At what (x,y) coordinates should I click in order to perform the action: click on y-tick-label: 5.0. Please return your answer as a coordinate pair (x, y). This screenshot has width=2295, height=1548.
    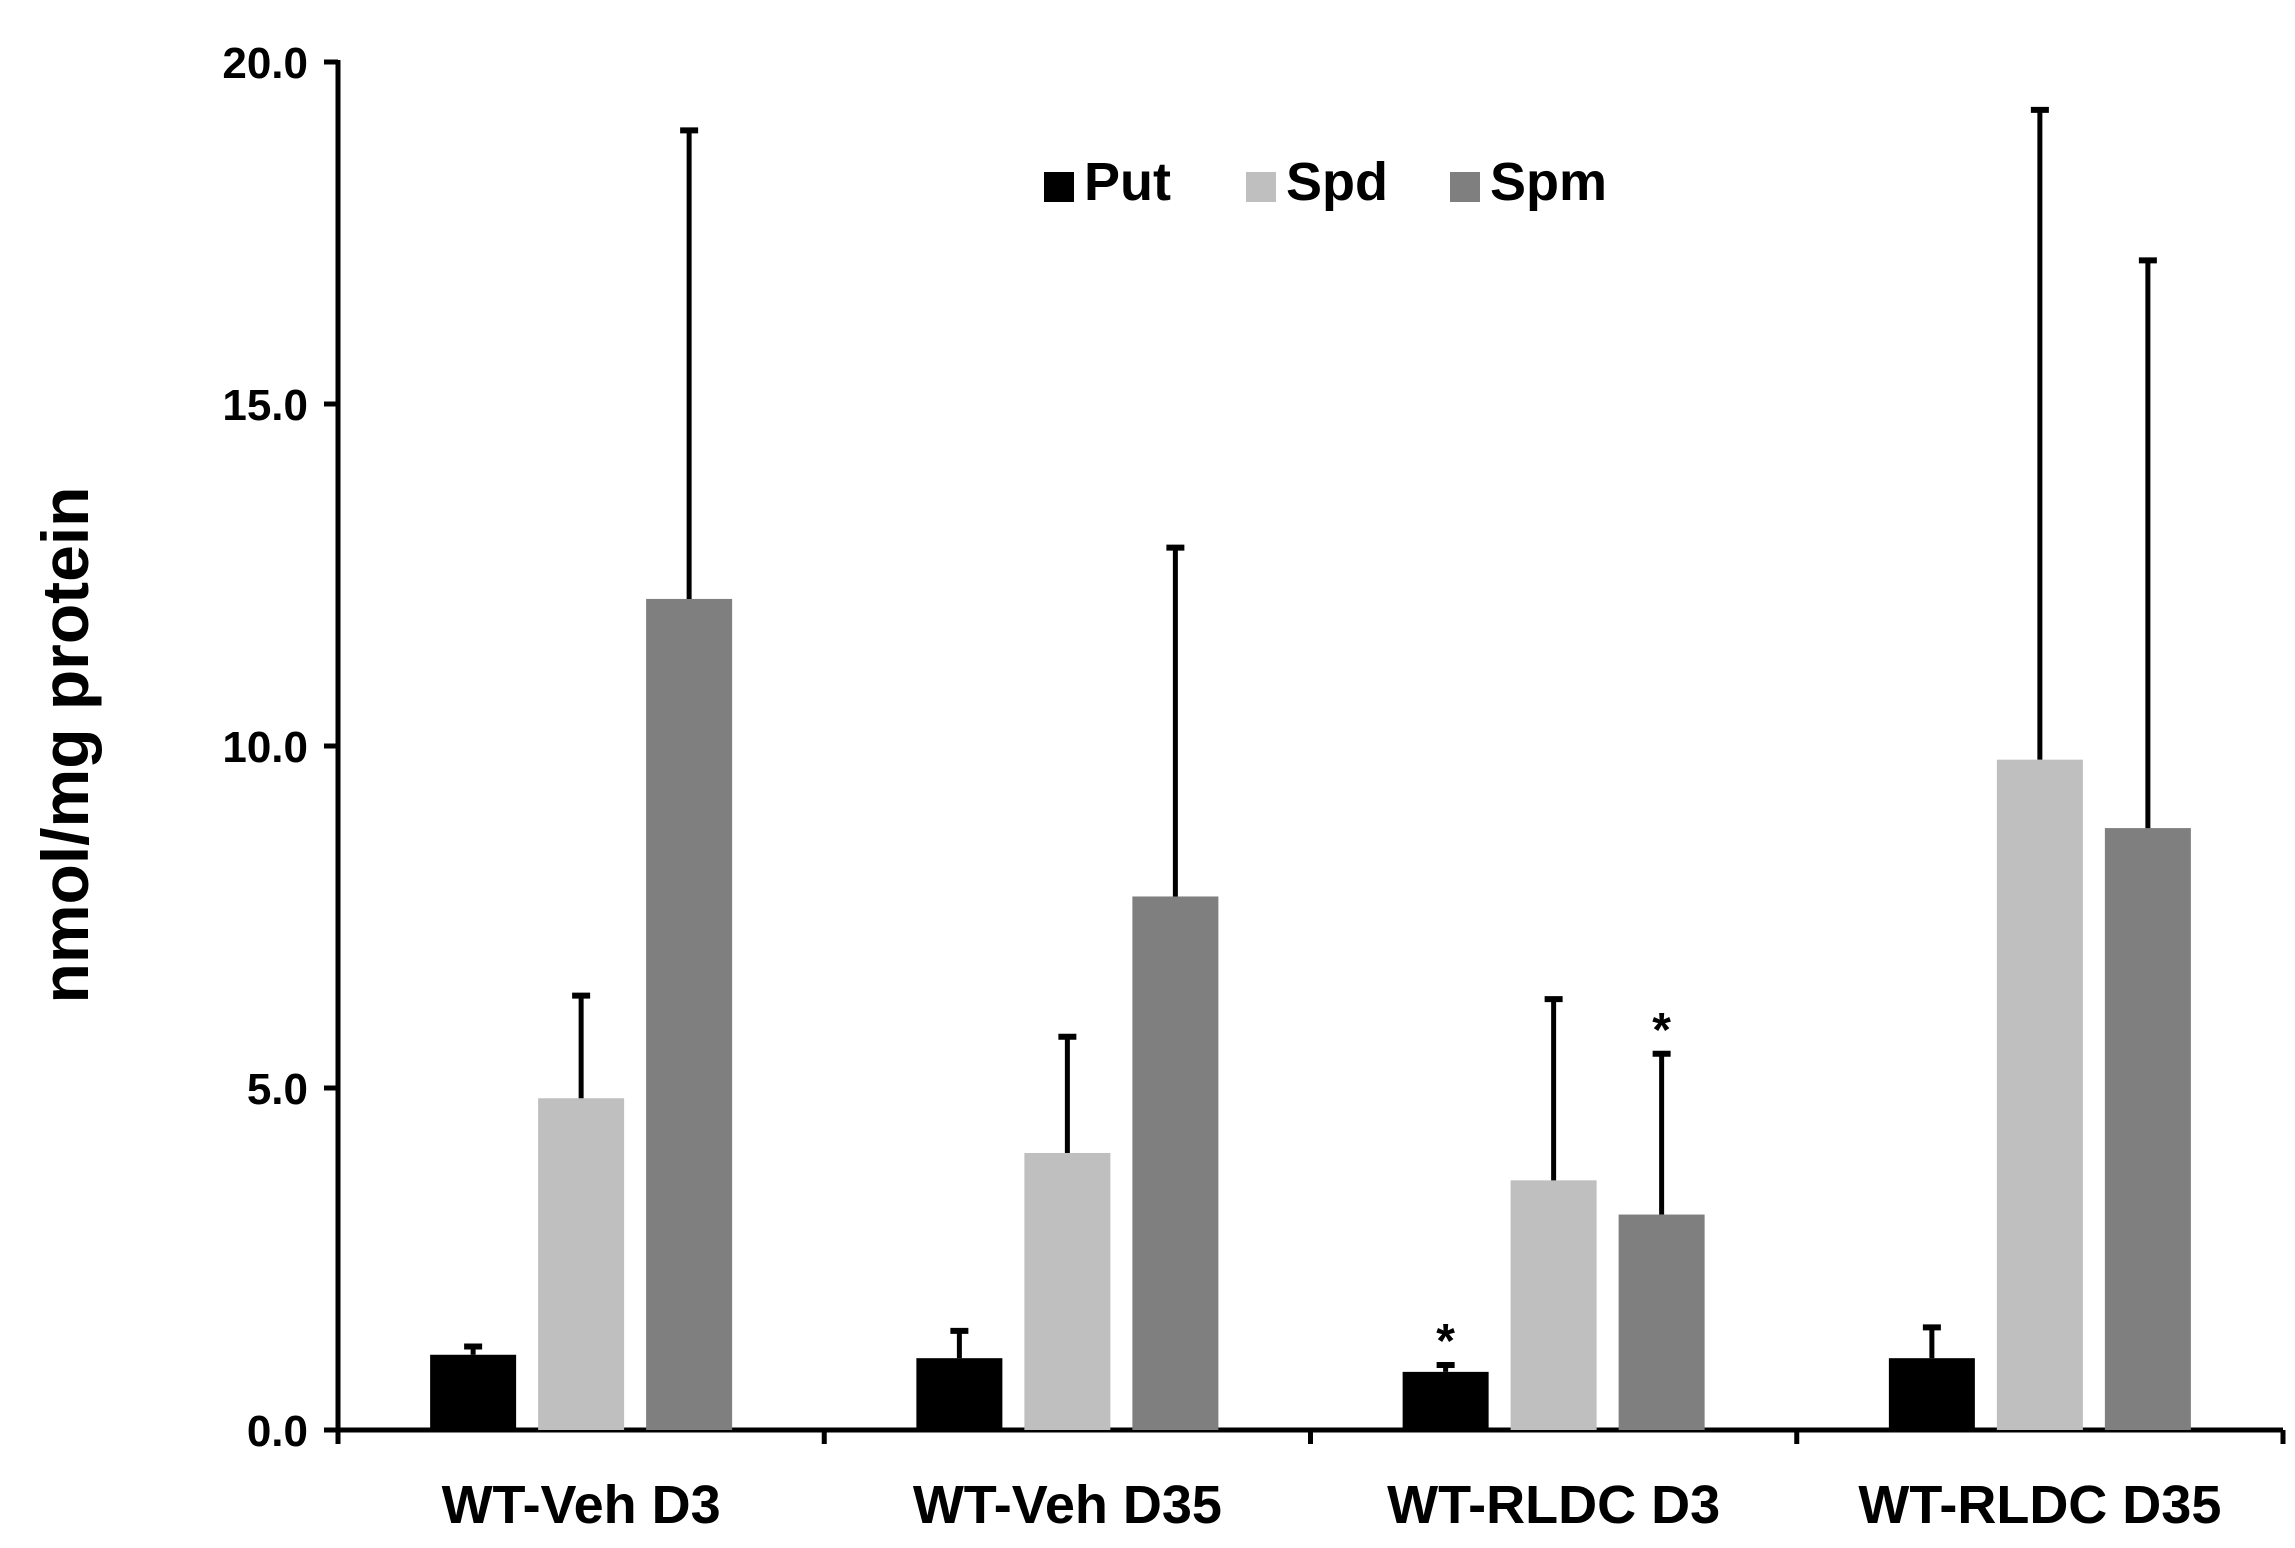
    Looking at the image, I should click on (277, 1089).